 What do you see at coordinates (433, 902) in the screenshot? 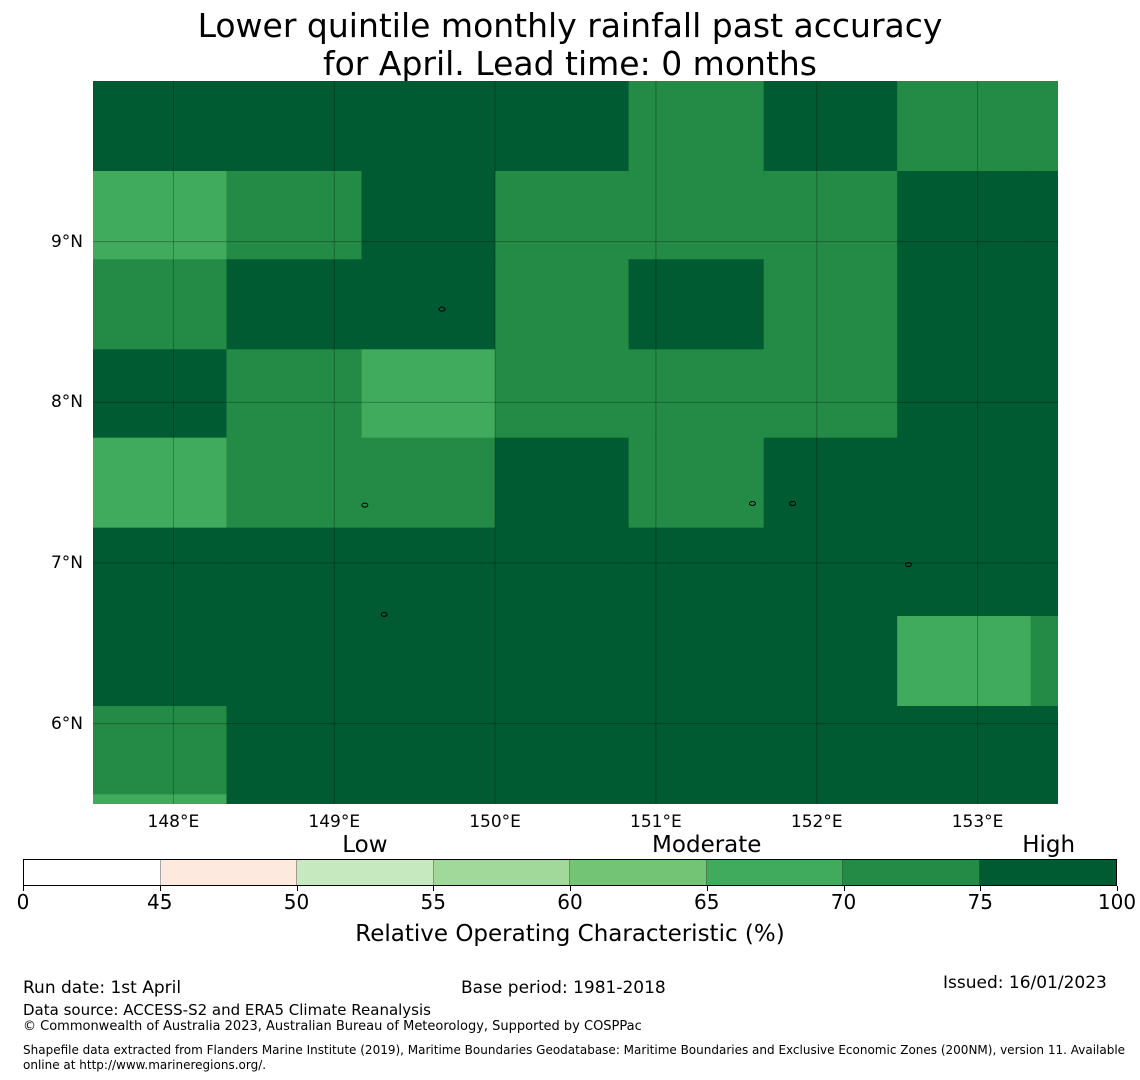
I see `colorbar-tick-label: 55` at bounding box center [433, 902].